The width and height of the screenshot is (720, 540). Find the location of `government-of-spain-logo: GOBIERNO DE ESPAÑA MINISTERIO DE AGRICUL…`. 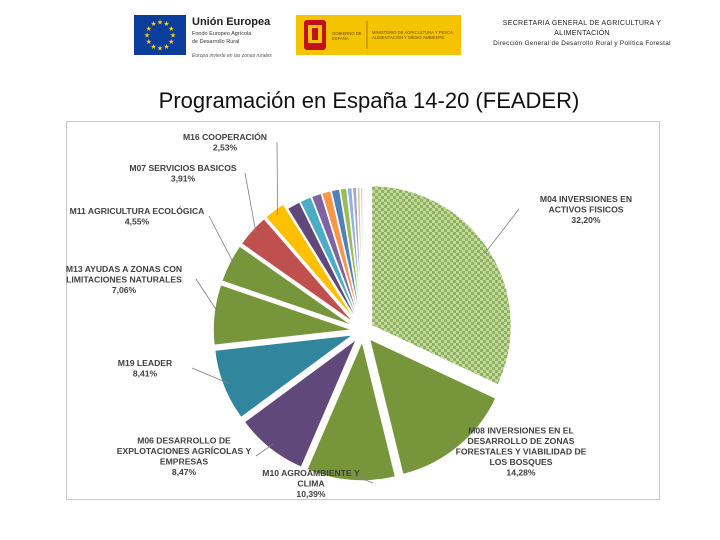

government-of-spain-logo: GOBIERNO DE ESPAÑA MINISTERIO DE AGRICUL… is located at coordinates (378, 35).